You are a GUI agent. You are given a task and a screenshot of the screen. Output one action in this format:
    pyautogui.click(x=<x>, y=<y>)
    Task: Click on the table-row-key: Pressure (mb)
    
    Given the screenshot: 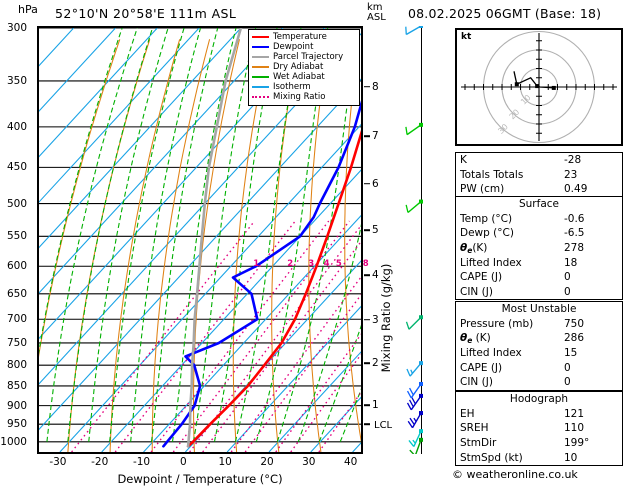 What is the action you would take?
    pyautogui.click(x=497, y=323)
    